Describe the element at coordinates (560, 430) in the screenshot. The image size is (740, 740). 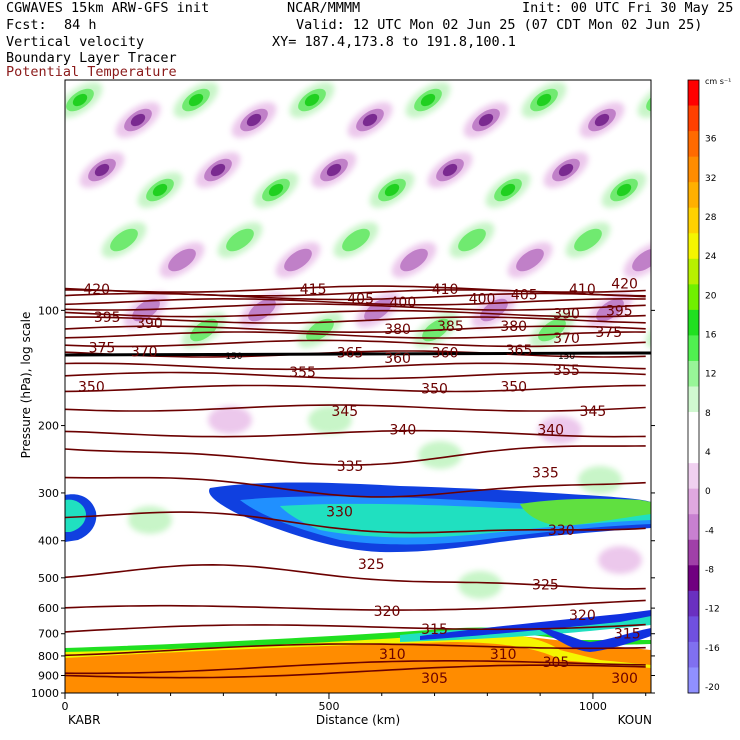
I see `weak-downdraft` at that location.